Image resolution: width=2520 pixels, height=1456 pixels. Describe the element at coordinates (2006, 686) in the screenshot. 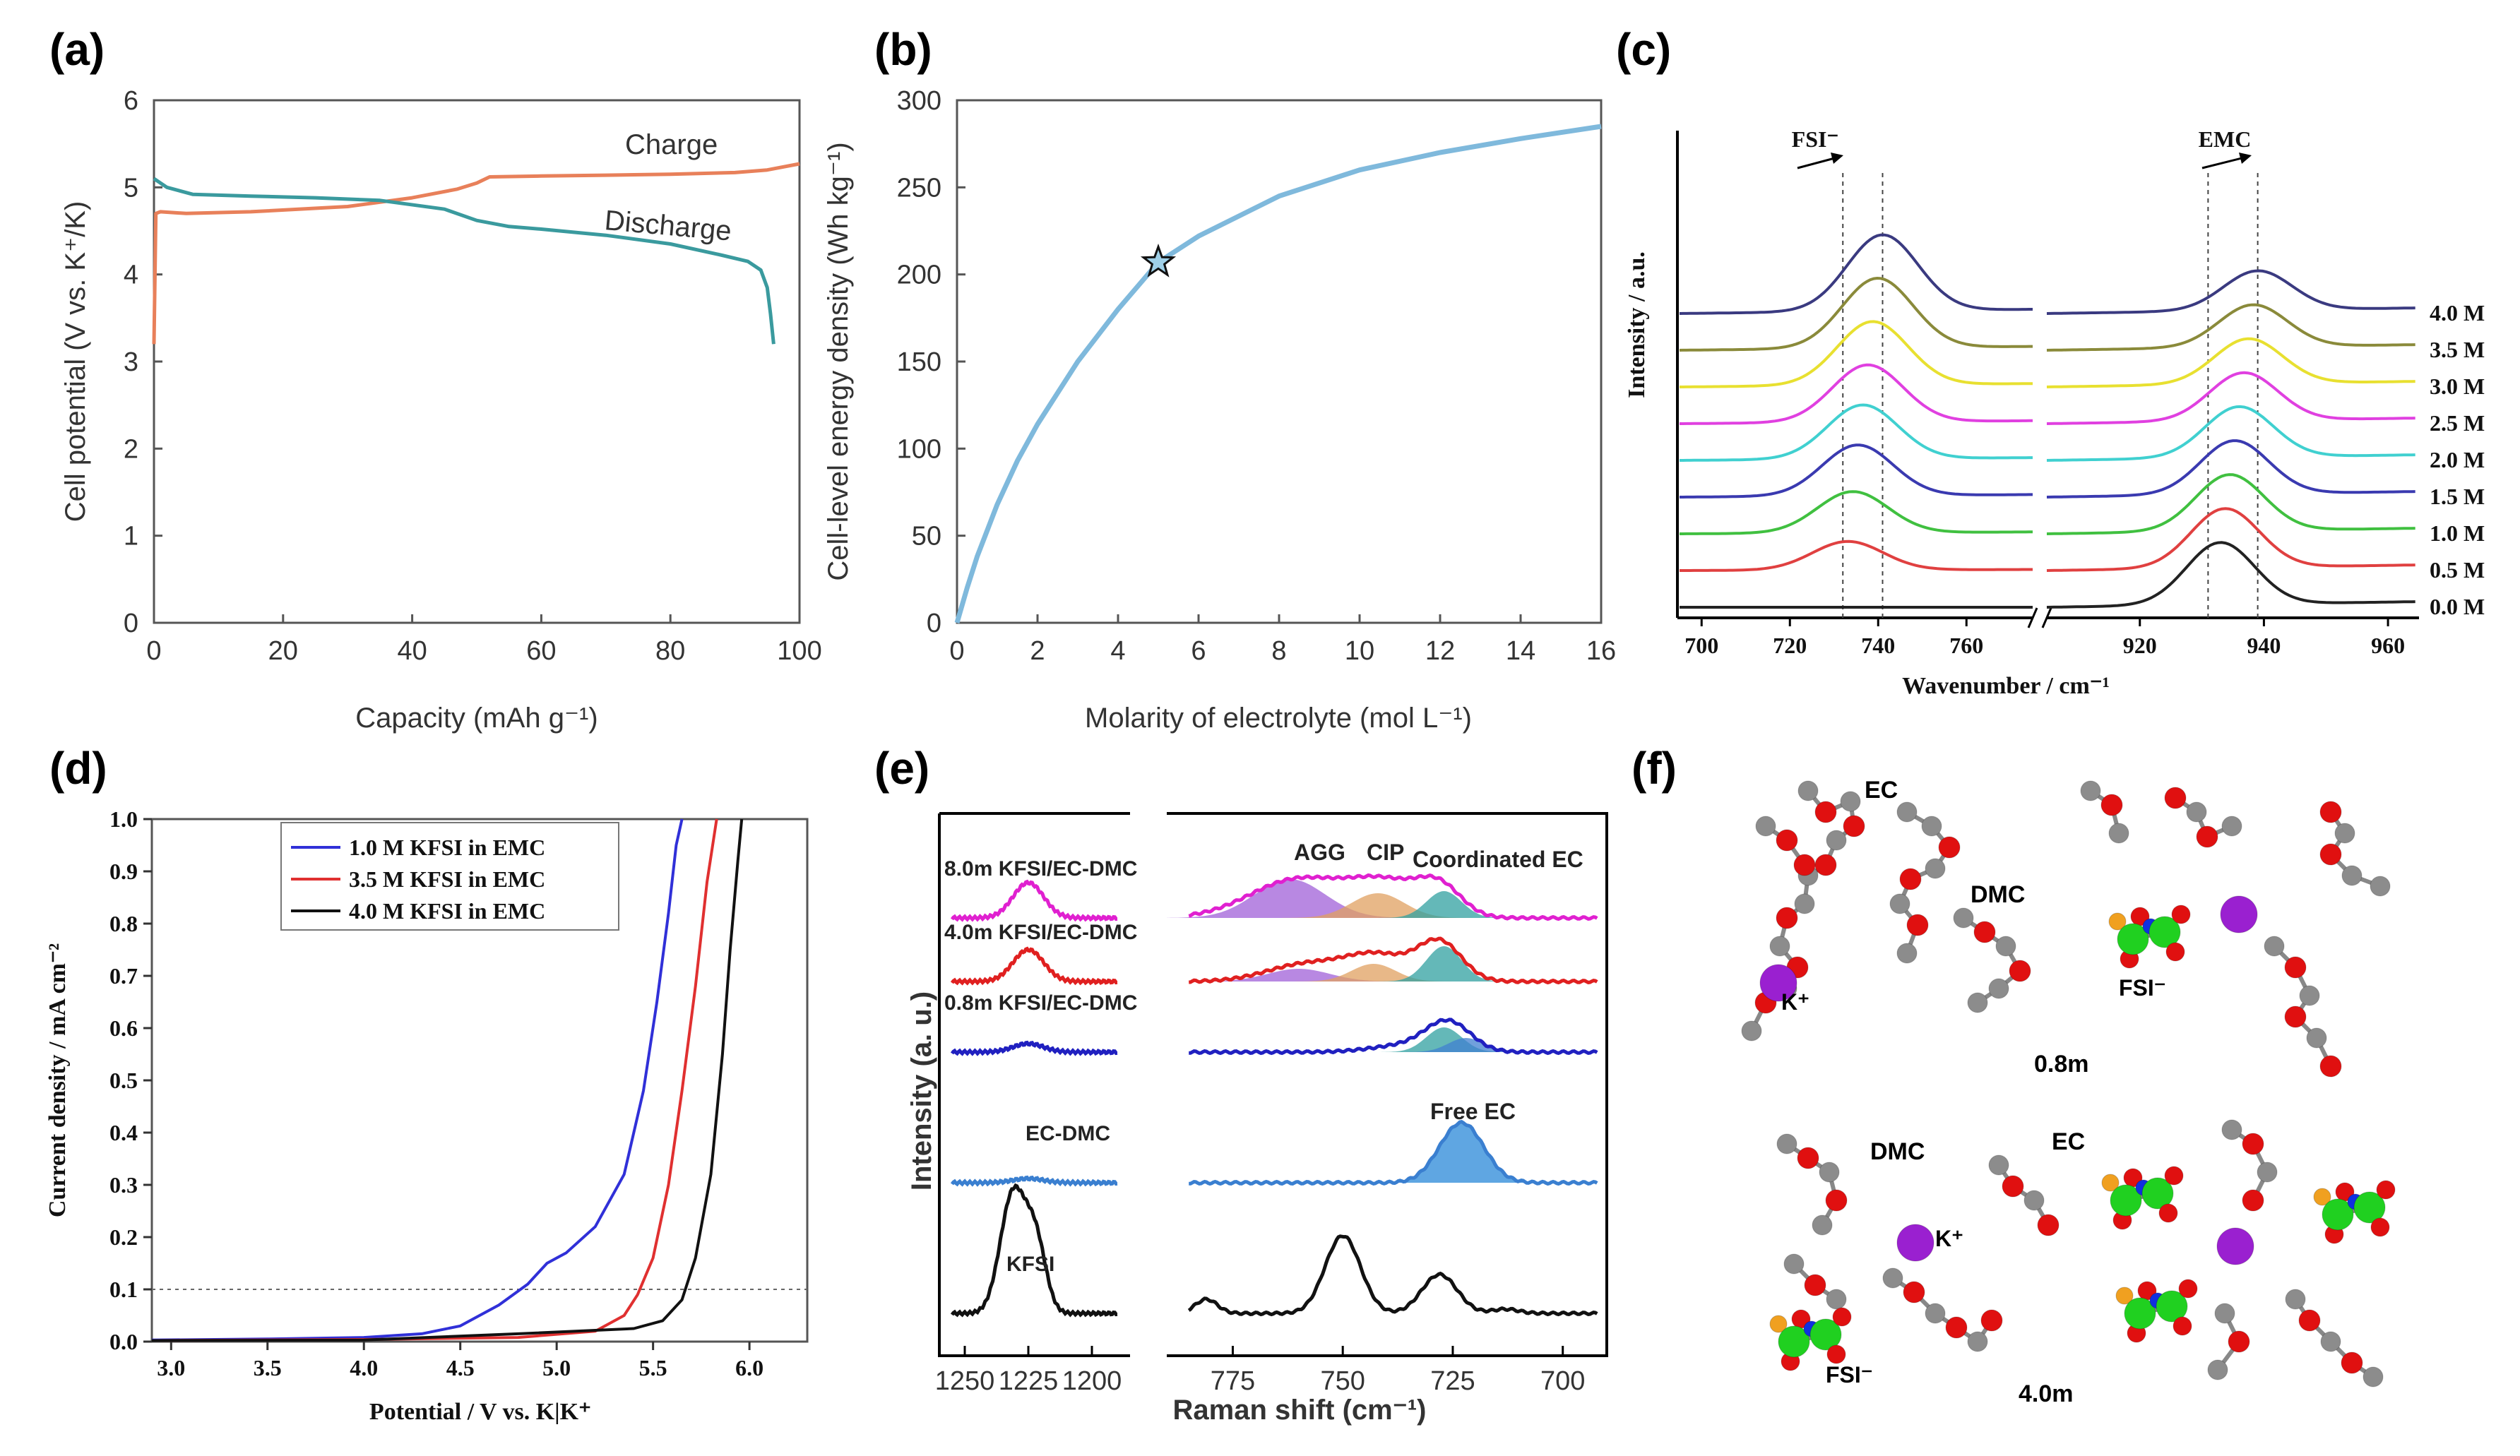

I see `panel-c-xlabel: Wavenumber / cm⁻¹` at that location.